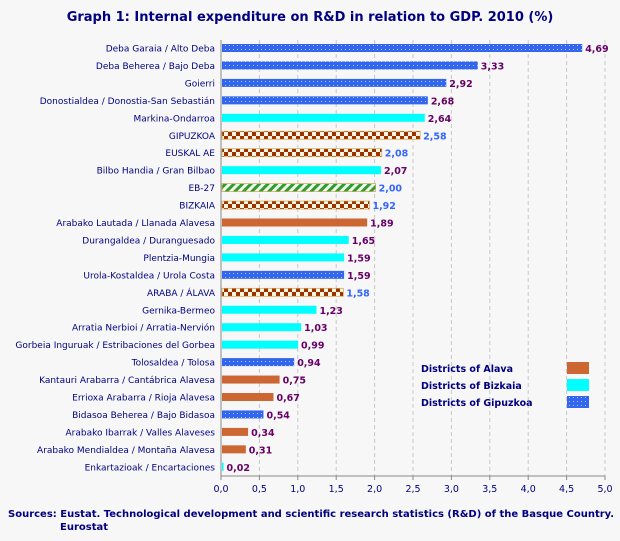  I want to click on x-tick-label: 1,5, so click(336, 489).